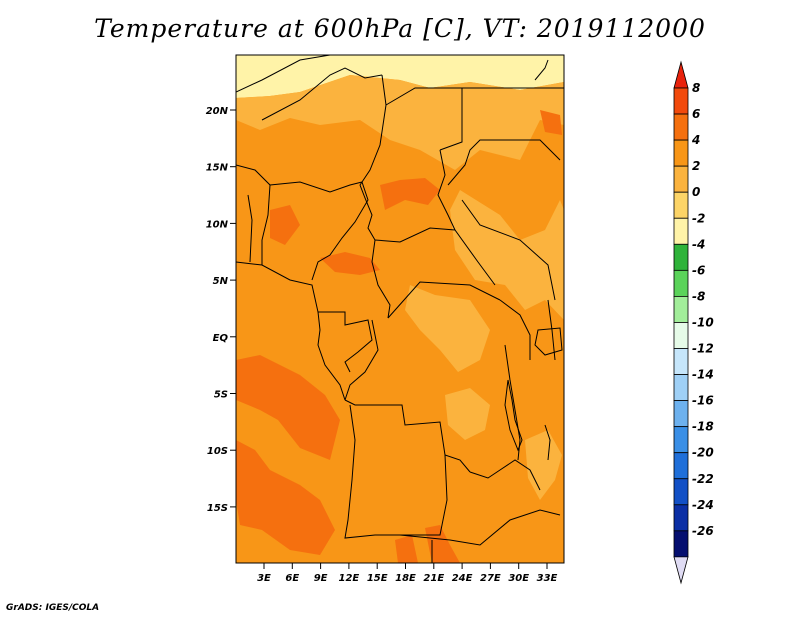 This screenshot has height=618, width=800. What do you see at coordinates (543, 465) in the screenshot?
I see `field-region-0-to-2-southeast` at bounding box center [543, 465].